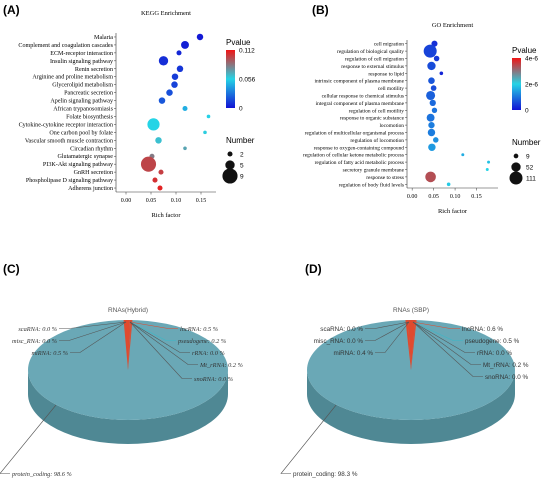 The height and width of the screenshot is (486, 550). I want to click on y-tick-label: intrinsic component of plasma membrane, so click(359, 81).